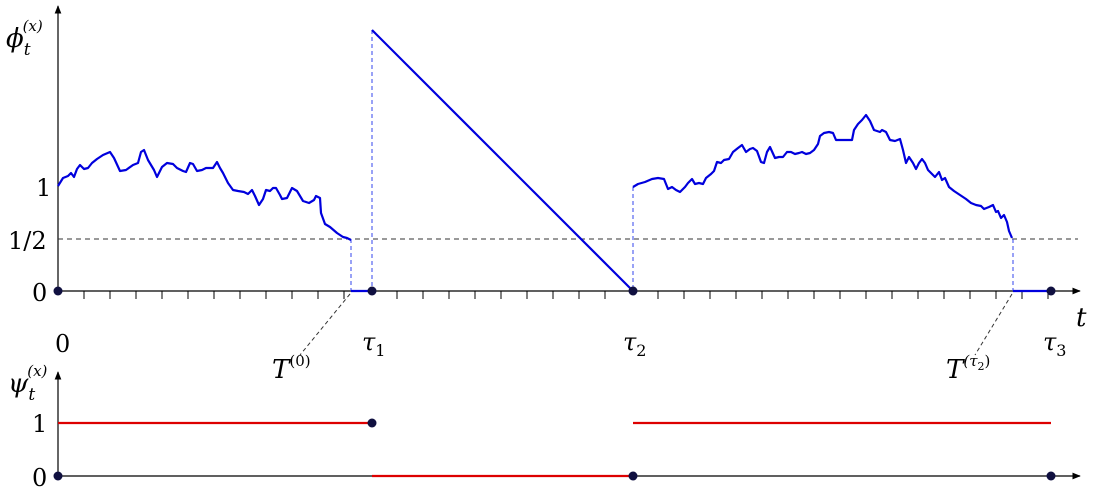  Describe the element at coordinates (15, 39) in the screenshot. I see `phi-base: ϕ` at that location.